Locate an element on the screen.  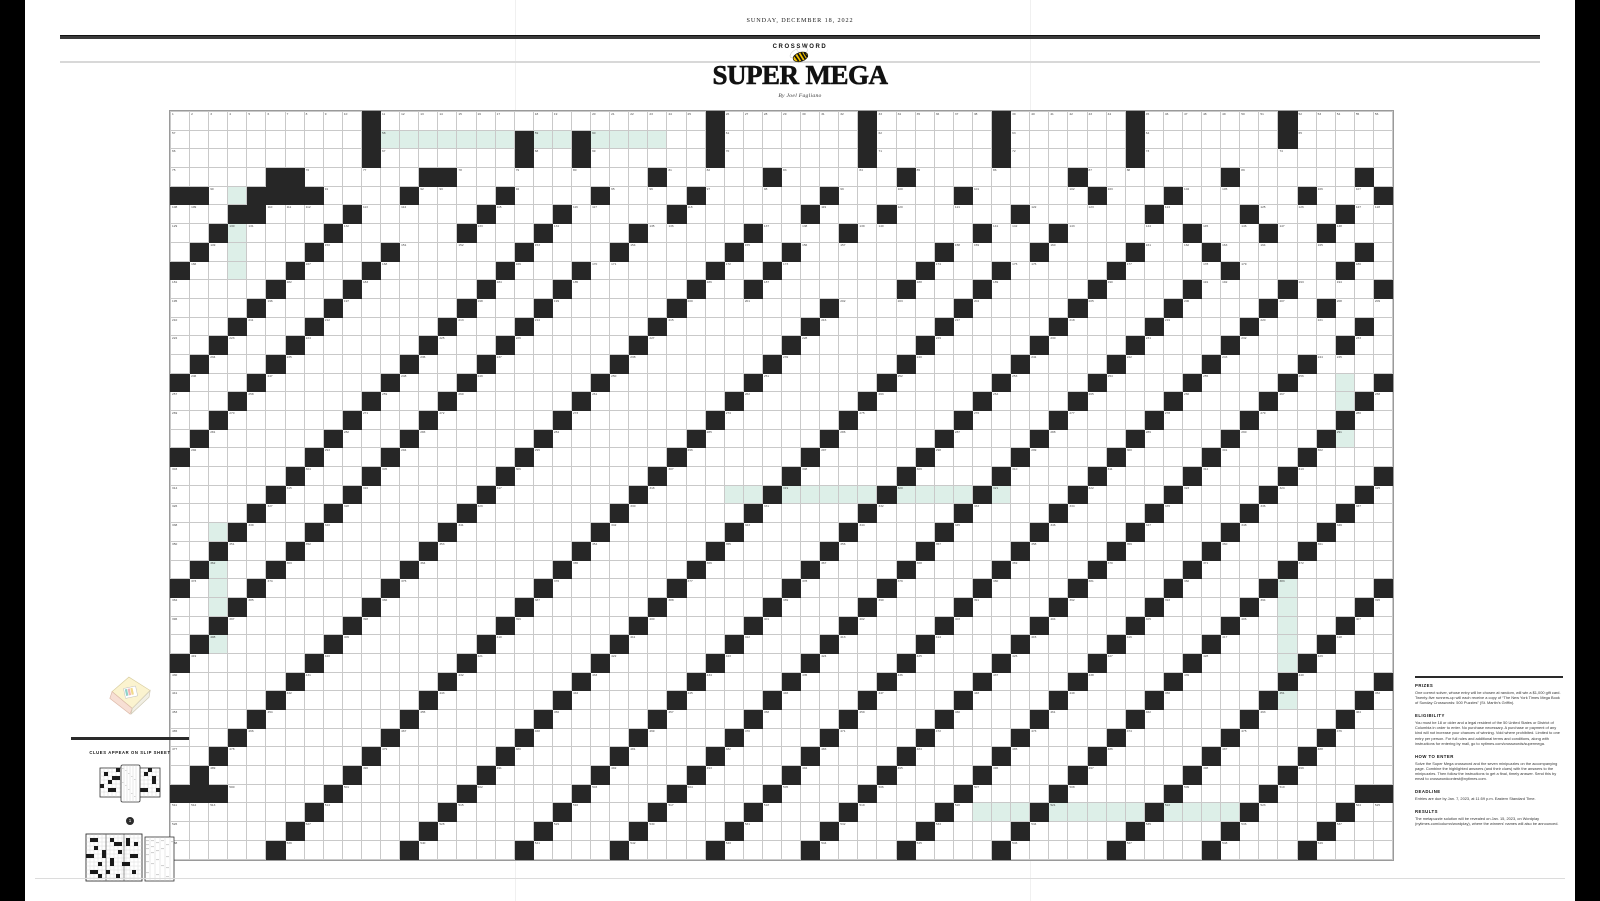
grid-cell: 245 is located at coordinates (1344, 363).